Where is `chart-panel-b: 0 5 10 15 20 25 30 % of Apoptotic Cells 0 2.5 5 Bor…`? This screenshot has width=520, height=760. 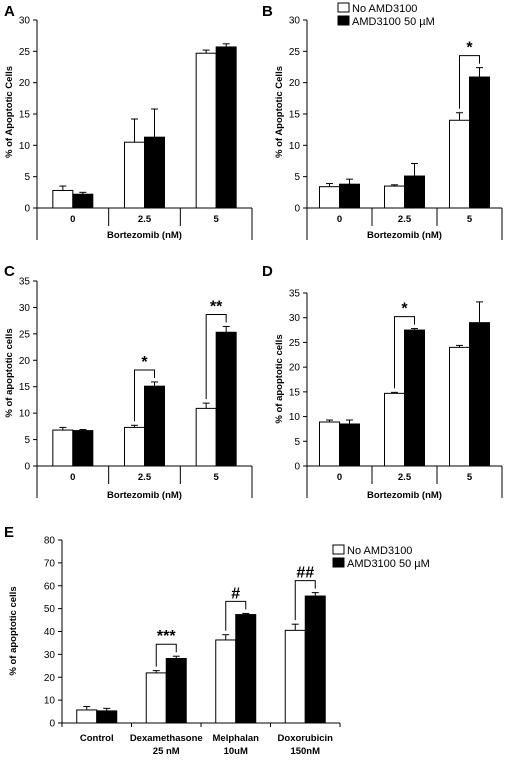
chart-panel-b: 0 5 10 15 20 25 30 % of Apoptotic Cells 0 2.5 5 Bor… is located at coordinates (388, 128).